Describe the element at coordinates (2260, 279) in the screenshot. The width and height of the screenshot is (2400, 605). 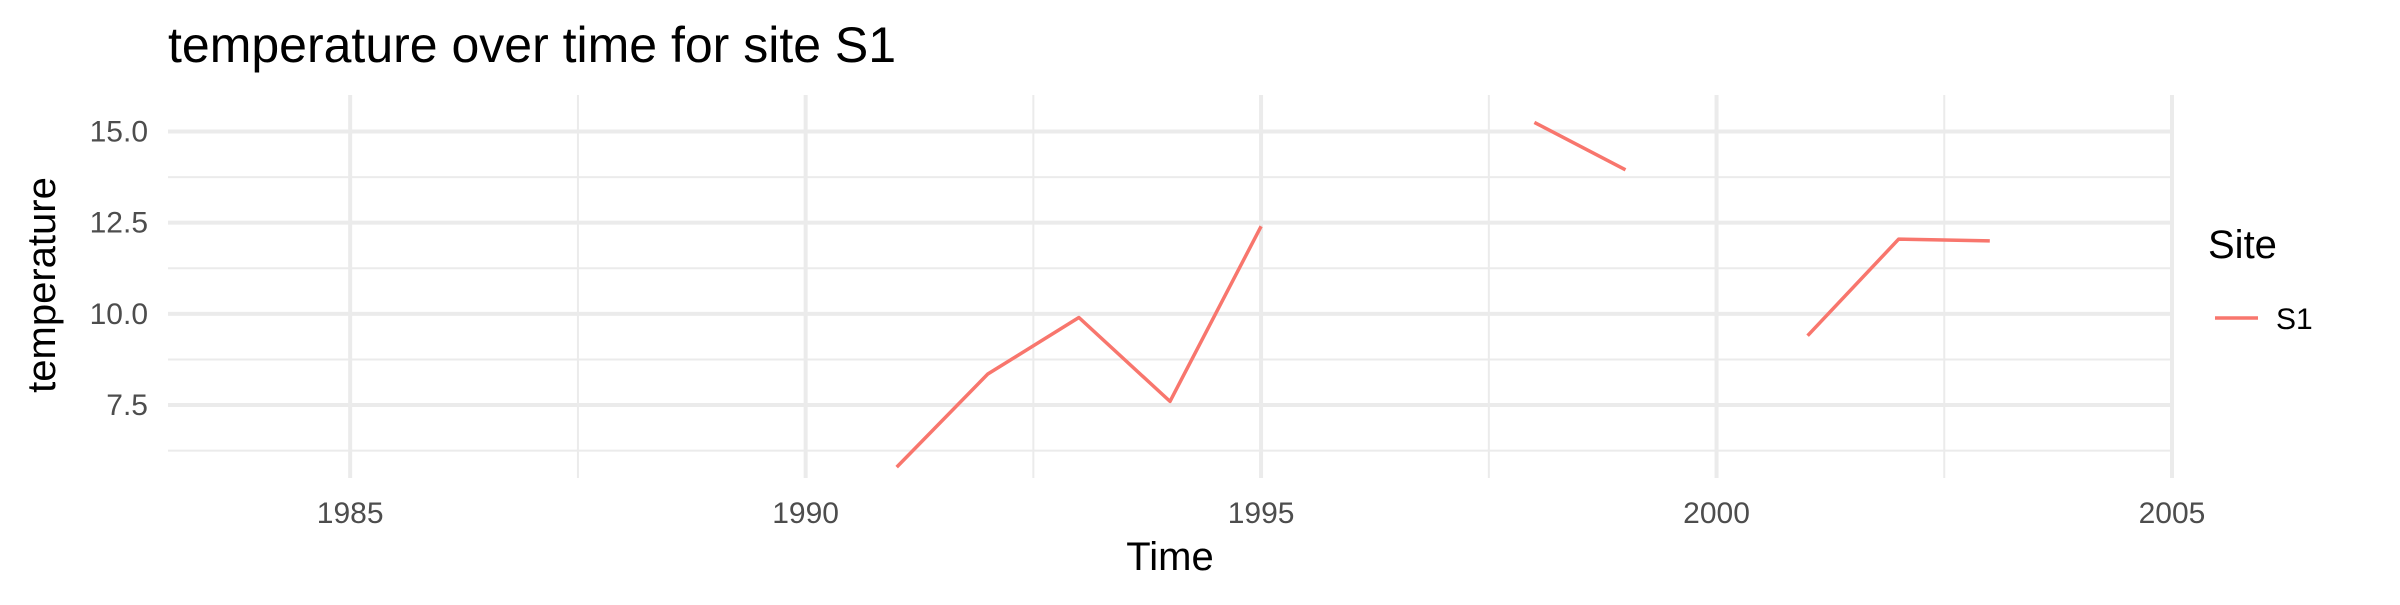
I see `legend: Site S1` at that location.